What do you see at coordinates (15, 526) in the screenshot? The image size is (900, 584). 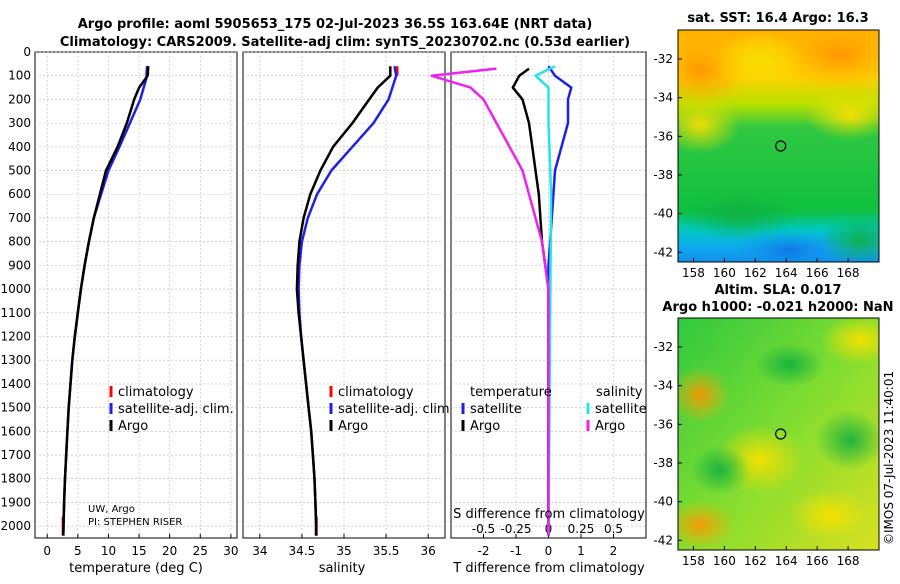 I see `depth-tick-label: 2000` at bounding box center [15, 526].